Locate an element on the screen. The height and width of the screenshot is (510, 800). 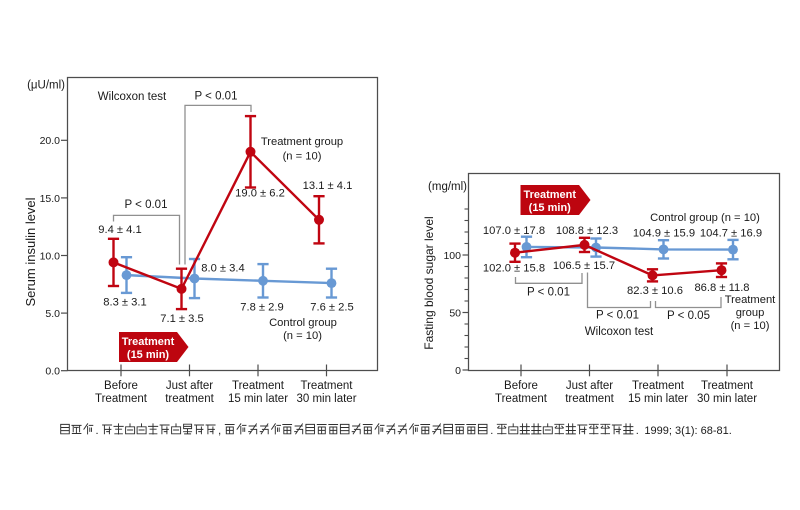
svg-text: 8.3 ± 3.1 is located at coordinates (124, 303).